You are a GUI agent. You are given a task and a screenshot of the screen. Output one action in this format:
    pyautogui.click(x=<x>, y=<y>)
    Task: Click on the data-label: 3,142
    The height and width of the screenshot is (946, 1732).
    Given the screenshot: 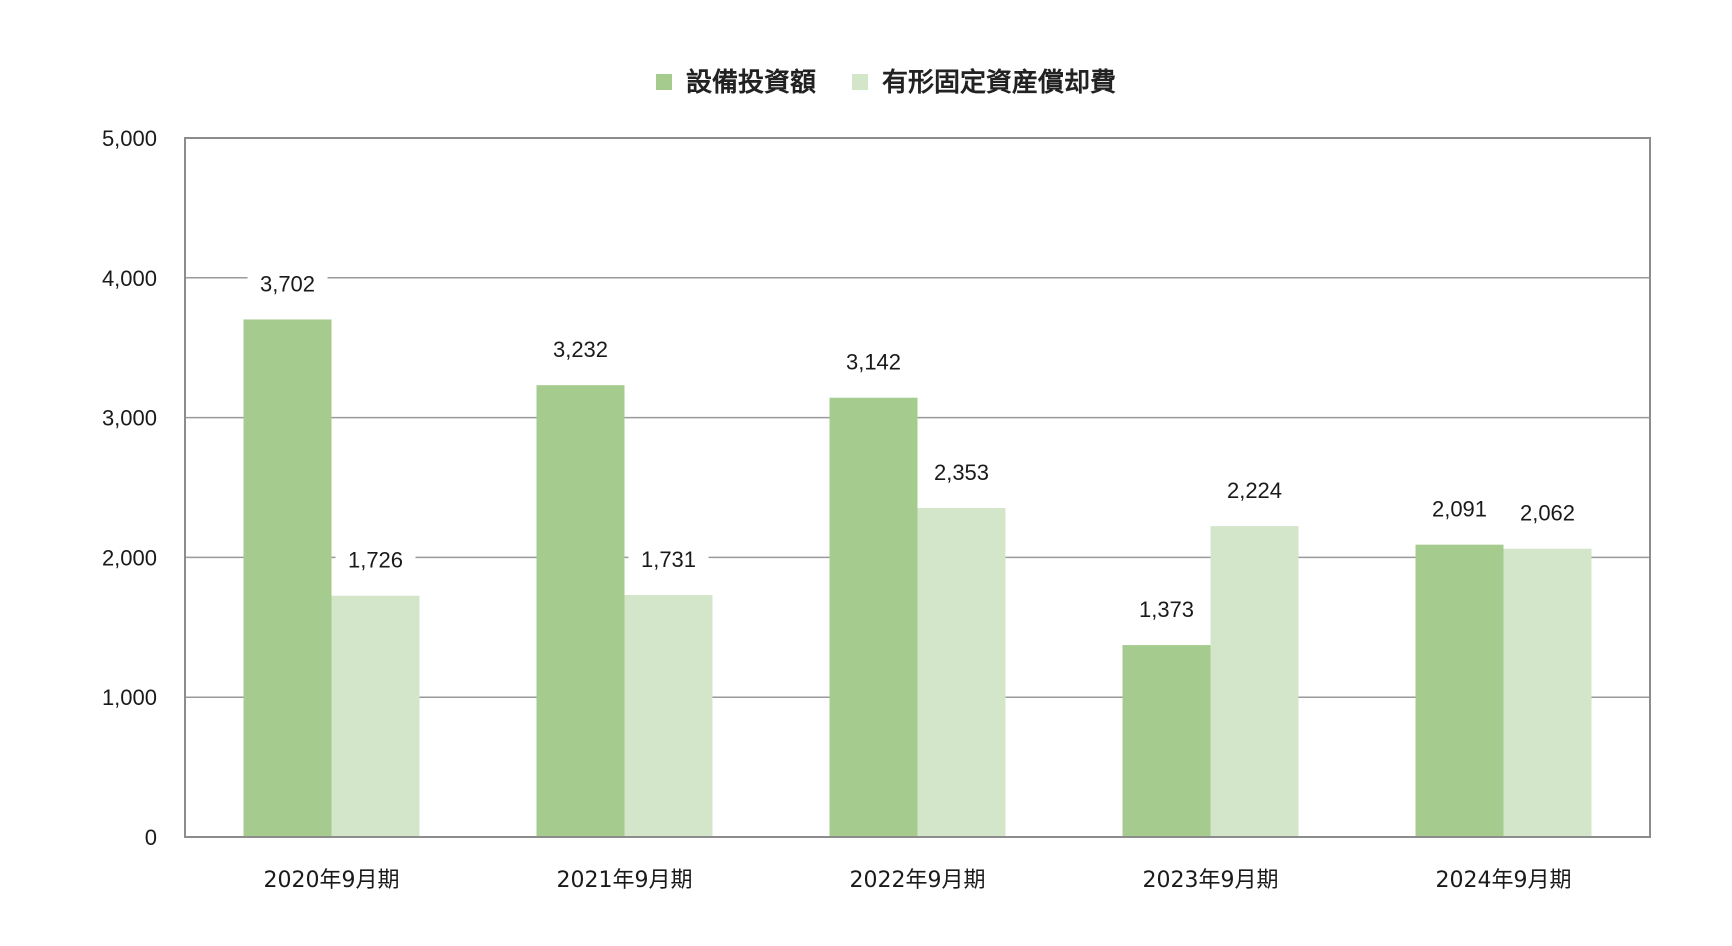 What is the action you would take?
    pyautogui.click(x=873, y=362)
    